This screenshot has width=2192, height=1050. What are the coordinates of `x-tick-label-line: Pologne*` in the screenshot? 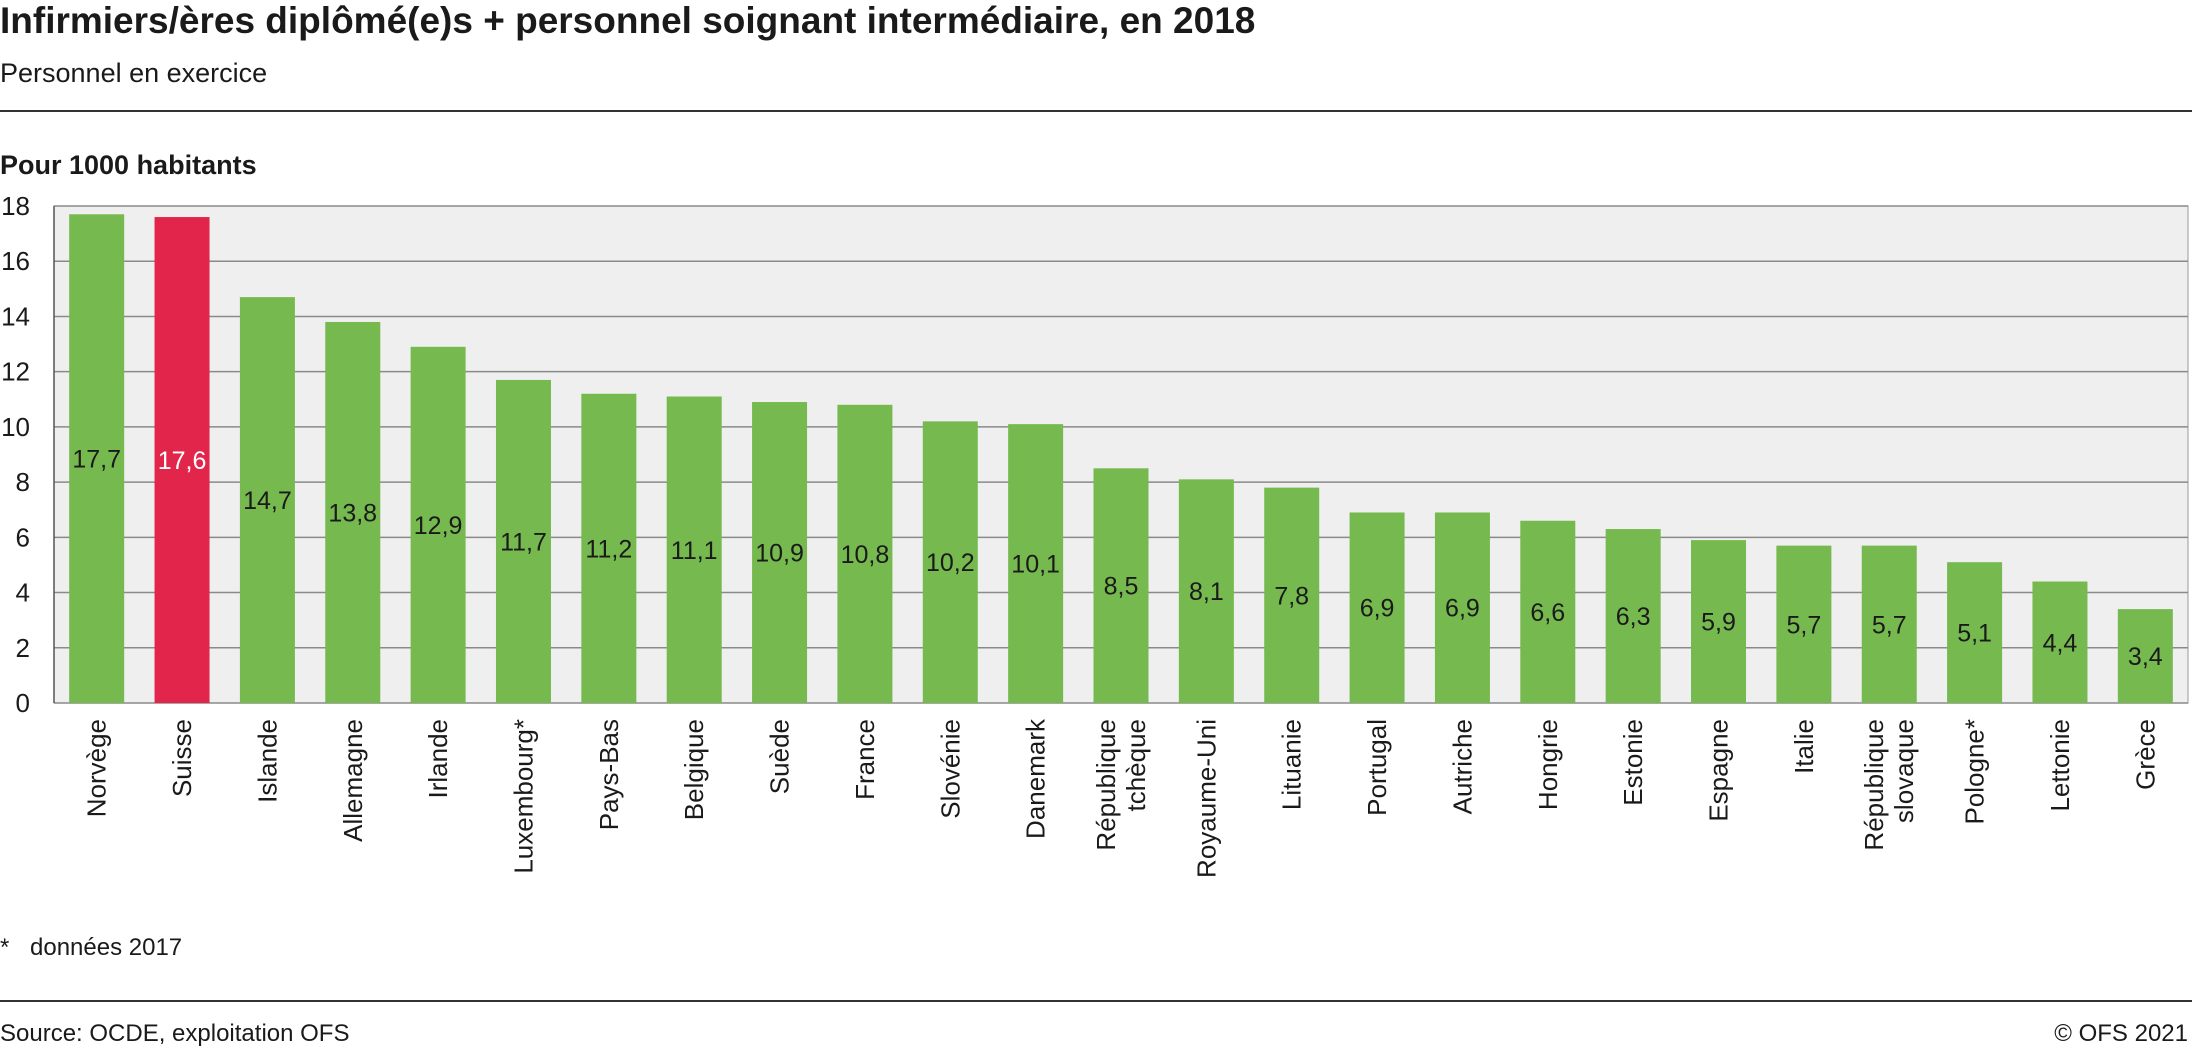 It's located at (1975, 772).